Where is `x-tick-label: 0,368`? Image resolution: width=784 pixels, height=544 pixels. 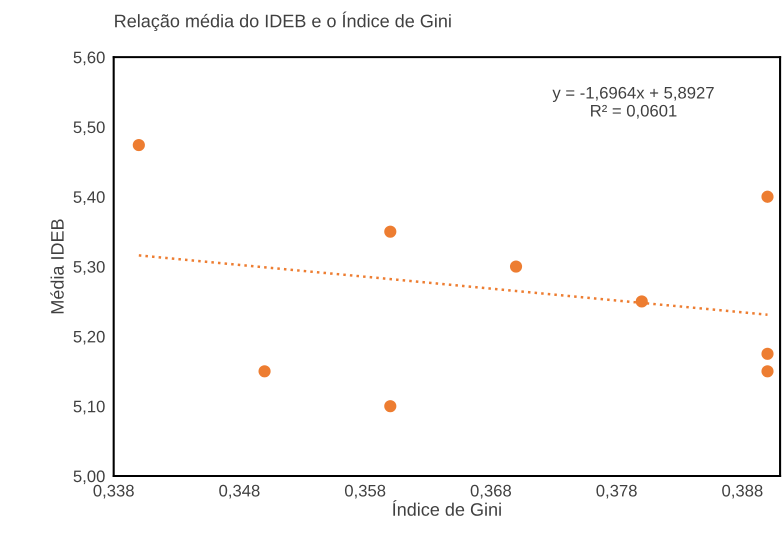
x-tick-label: 0,368 is located at coordinates (491, 491).